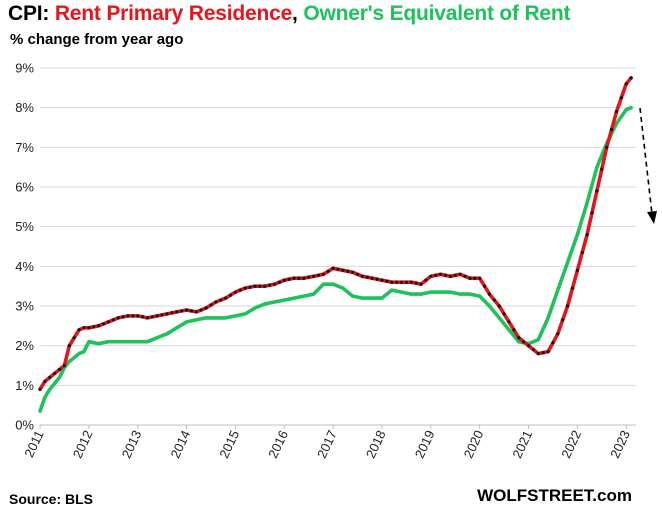 The height and width of the screenshot is (513, 662). I want to click on x-tick-label: 2021, so click(522, 444).